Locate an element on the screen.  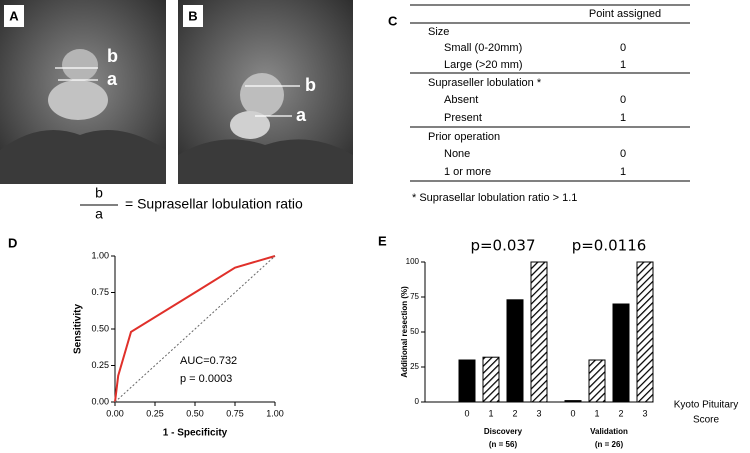
table-section: Supraseller lobulation * is located at coordinates (485, 83).